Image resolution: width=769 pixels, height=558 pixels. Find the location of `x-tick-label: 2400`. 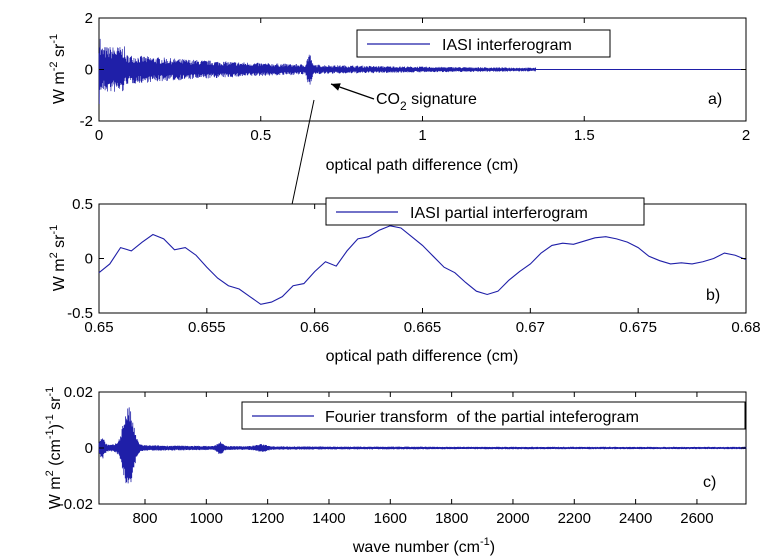

x-tick-label: 2400 is located at coordinates (635, 518).